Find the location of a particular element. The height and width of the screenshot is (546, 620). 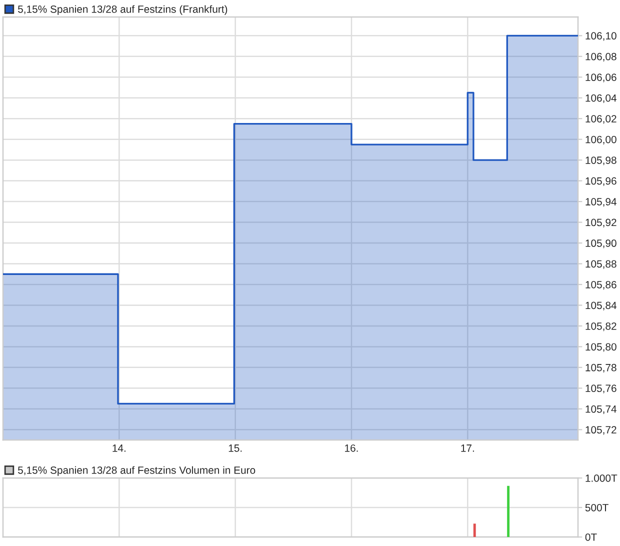

y-tick-label: 106,06 is located at coordinates (601, 78).